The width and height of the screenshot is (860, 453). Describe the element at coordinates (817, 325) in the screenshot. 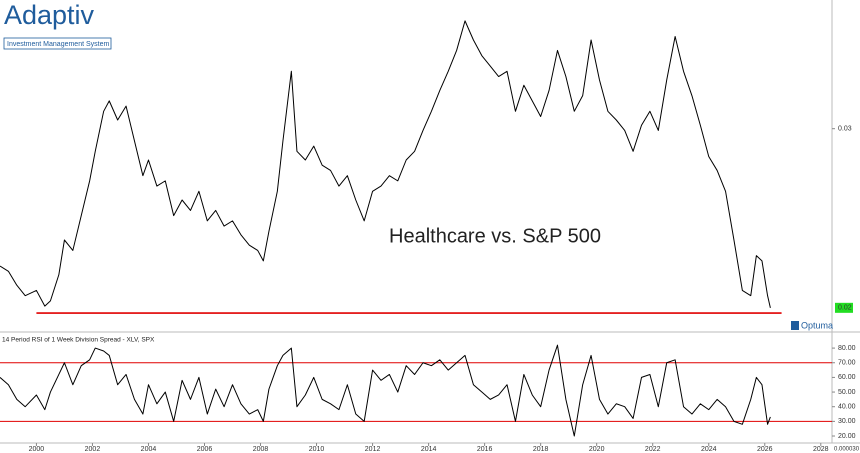

I see `vendor: Optuma` at that location.